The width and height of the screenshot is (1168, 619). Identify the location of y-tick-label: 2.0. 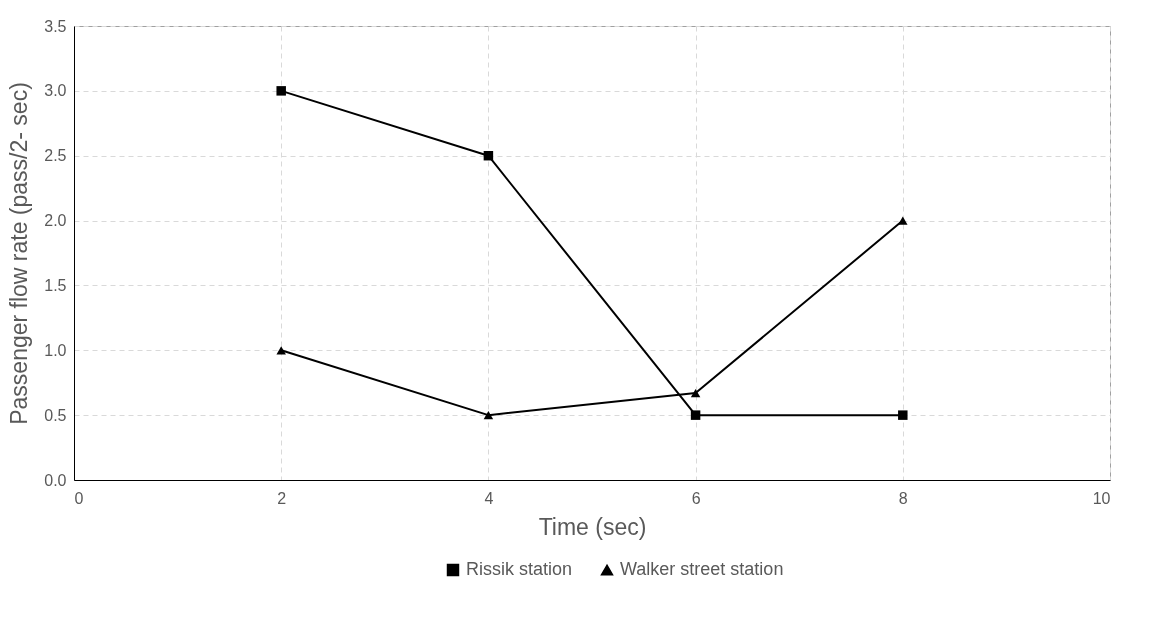
(55, 221).